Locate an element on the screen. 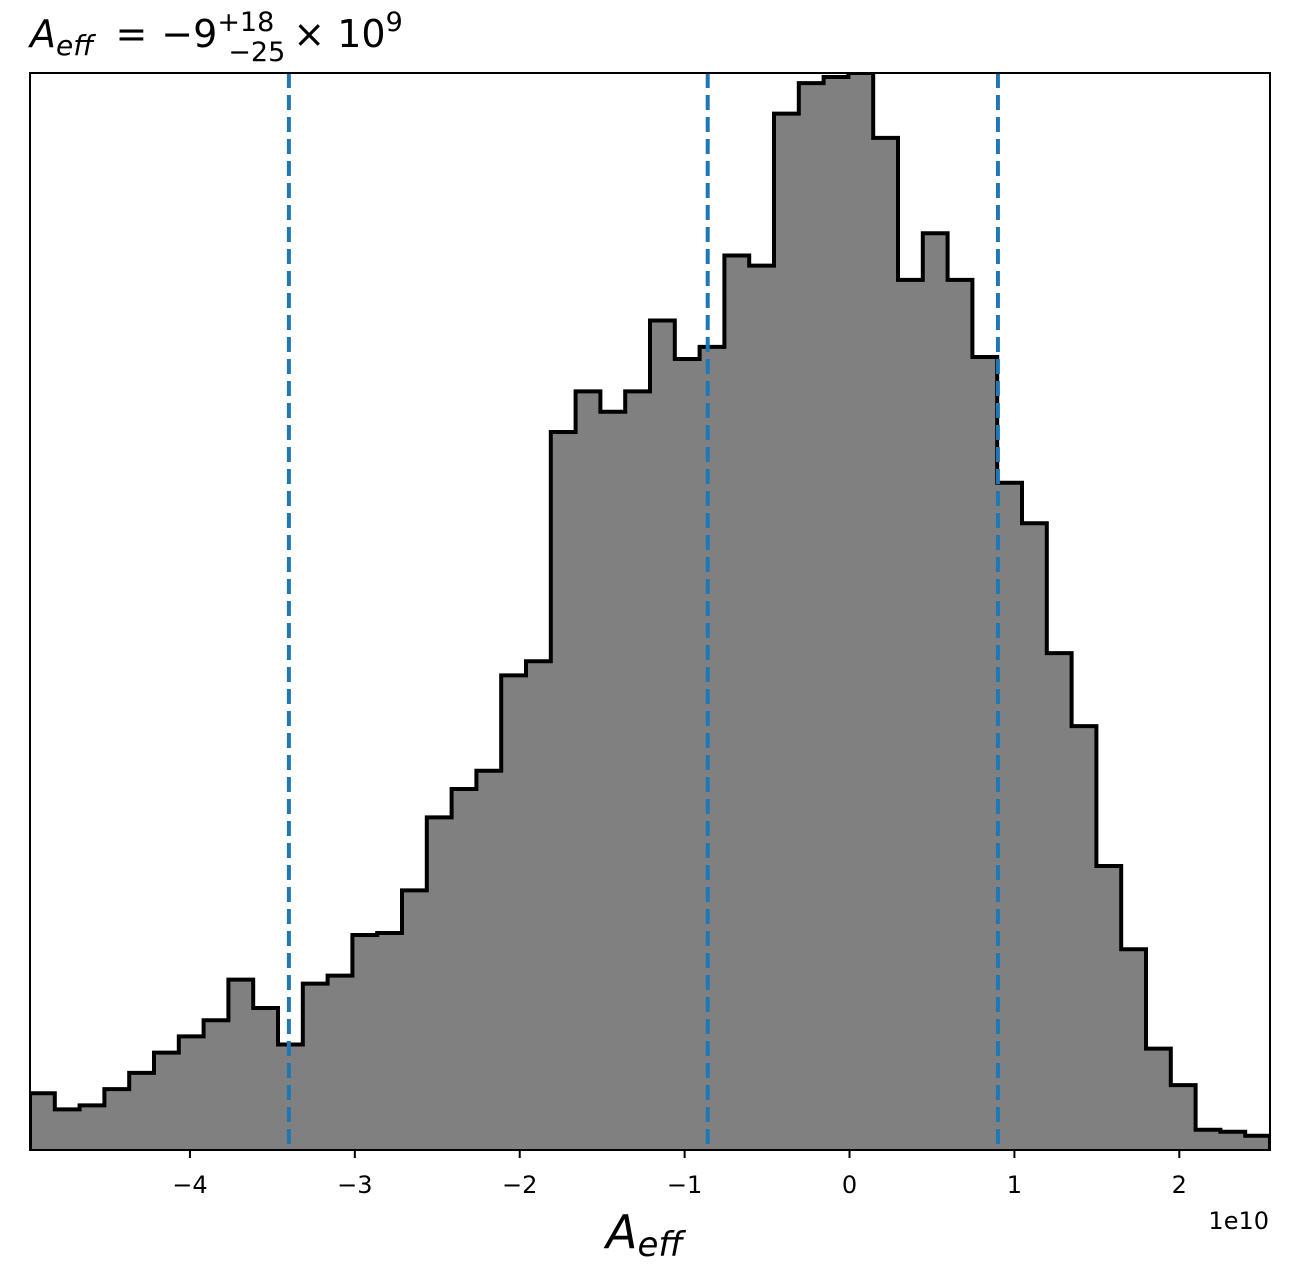 The height and width of the screenshot is (1278, 1289). x-tick-label: 0 is located at coordinates (849, 1185).